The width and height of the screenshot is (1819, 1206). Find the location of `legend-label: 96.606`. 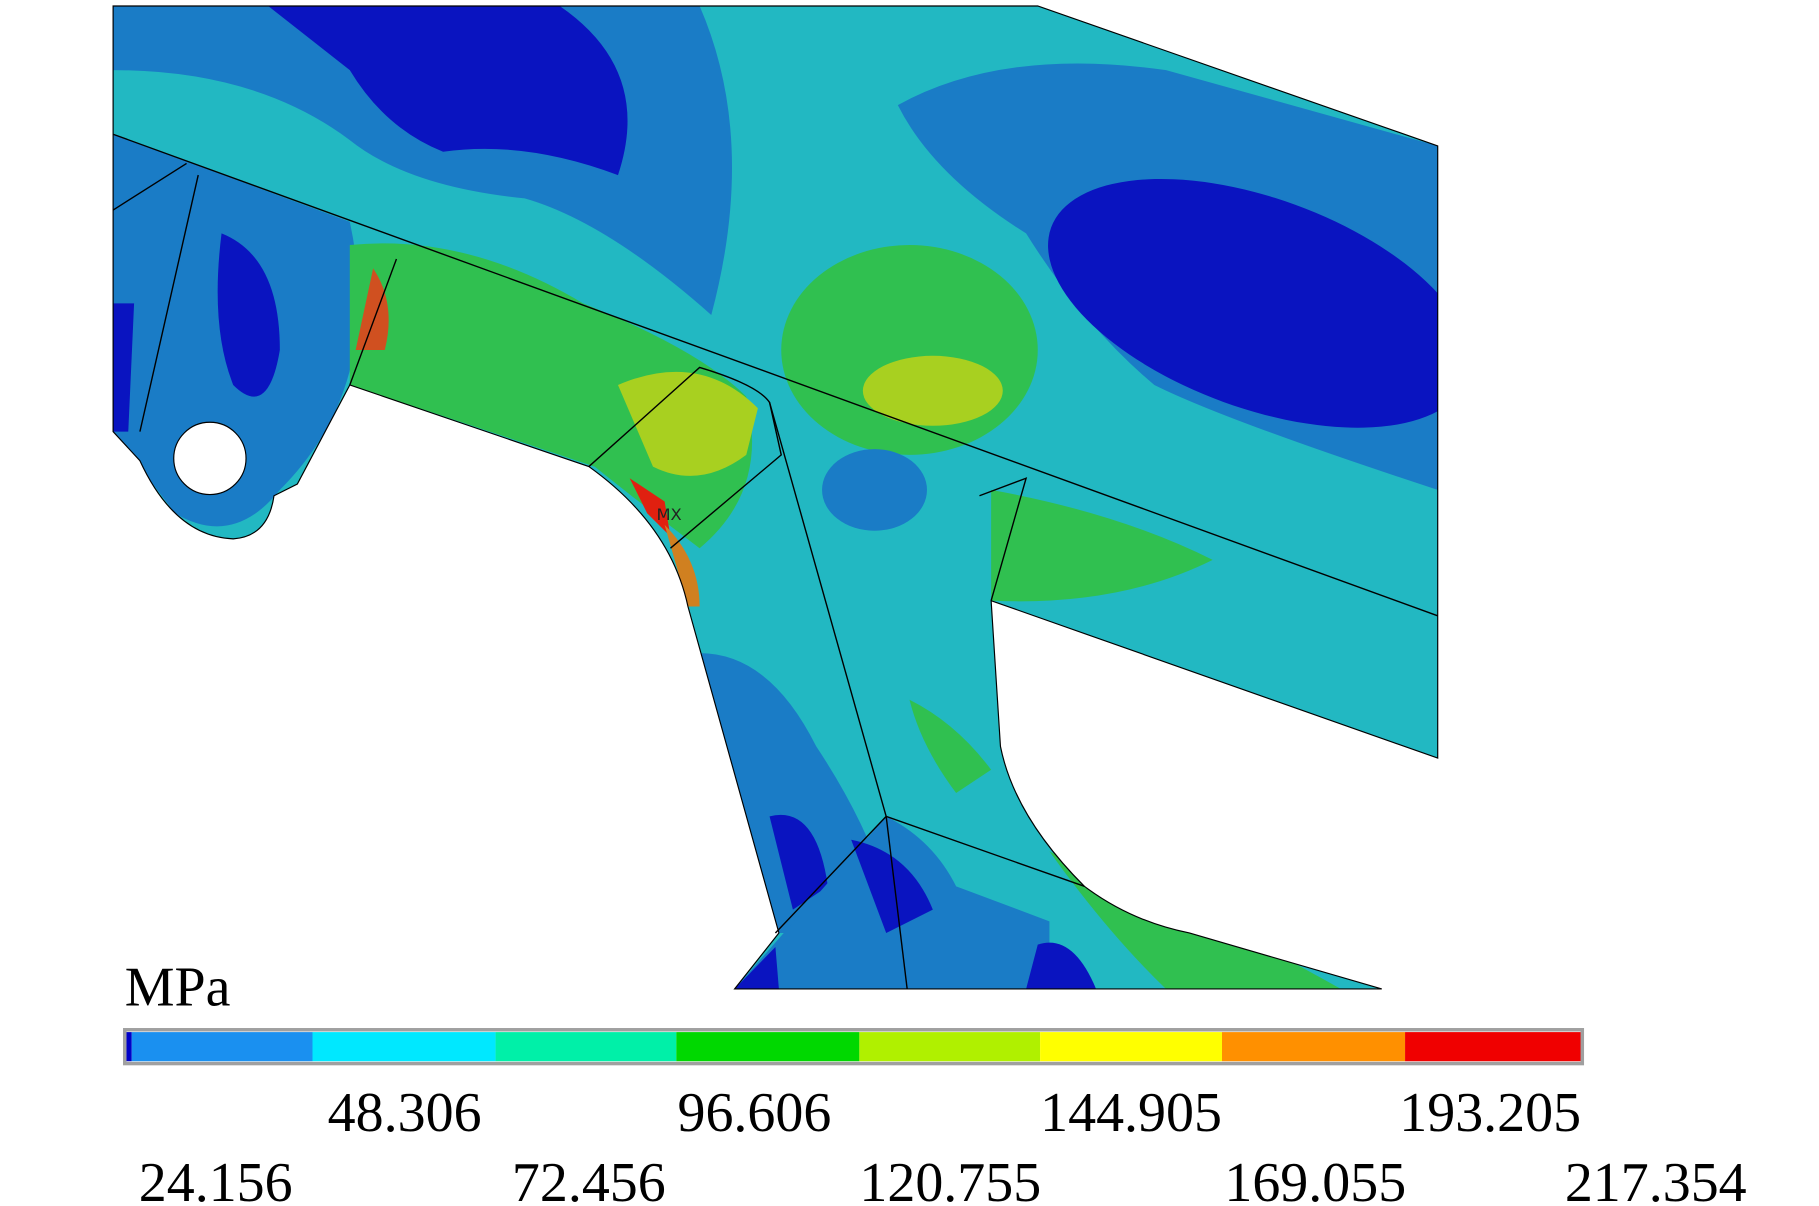

legend-label: 96.606 is located at coordinates (754, 1113).